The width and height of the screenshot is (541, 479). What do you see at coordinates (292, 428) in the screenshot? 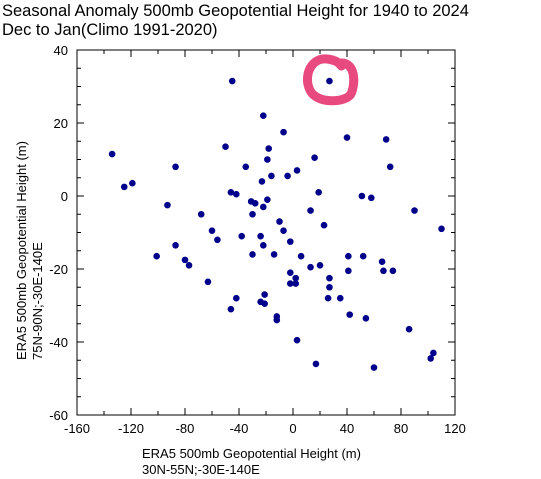
I see `x-tick-label: 0` at bounding box center [292, 428].